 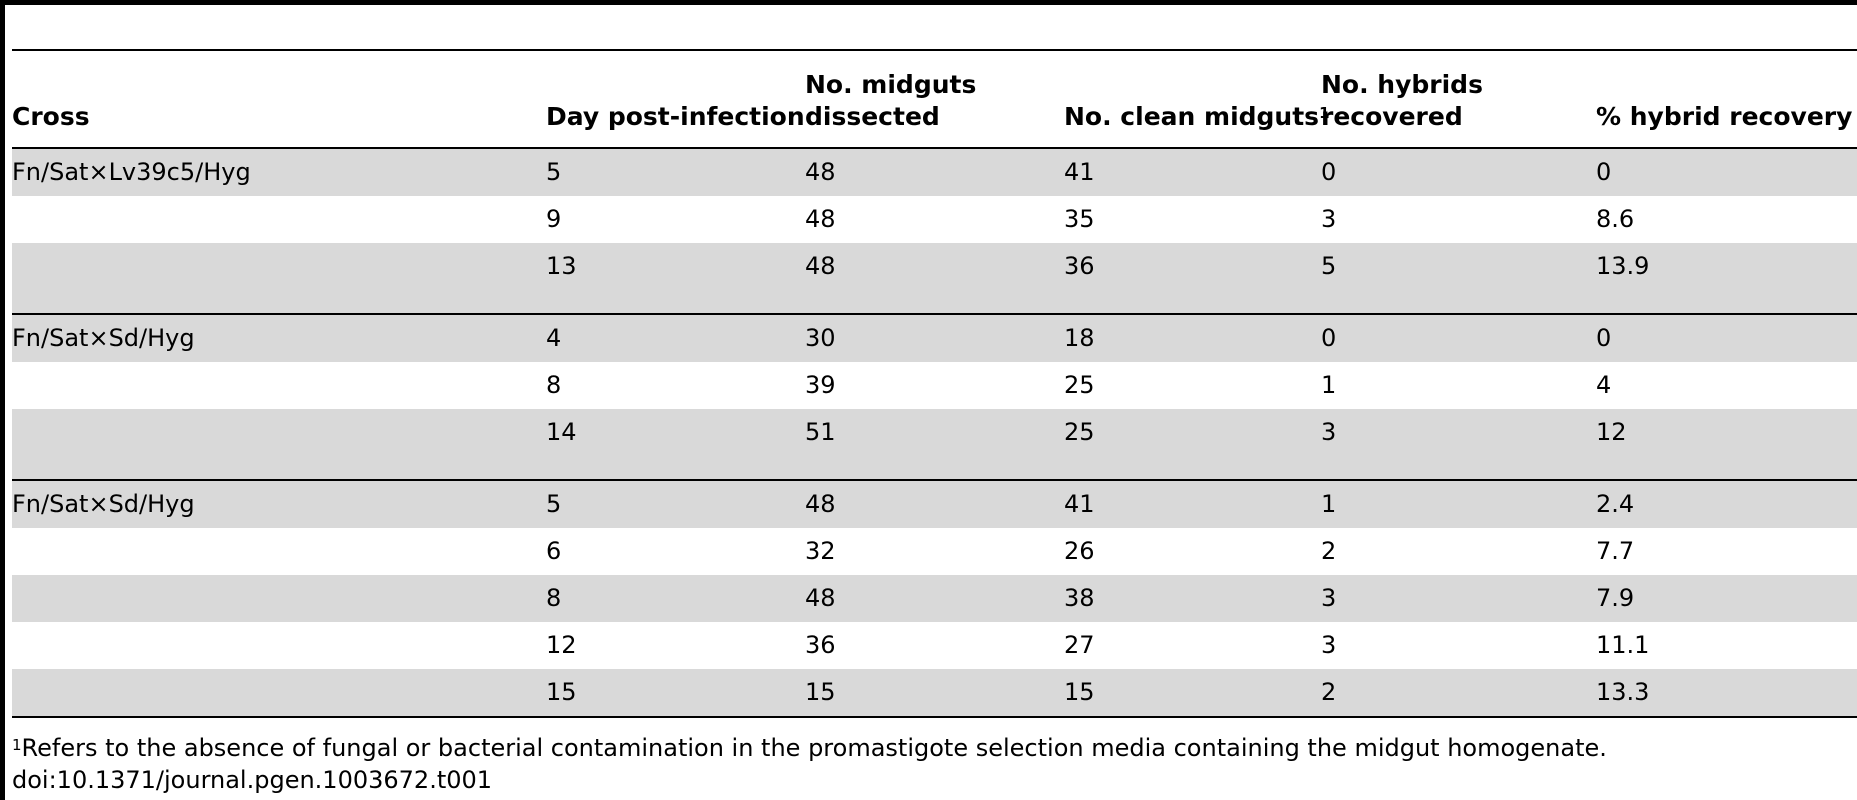 What do you see at coordinates (934, 717) in the screenshot?
I see `table-bottom-rule` at bounding box center [934, 717].